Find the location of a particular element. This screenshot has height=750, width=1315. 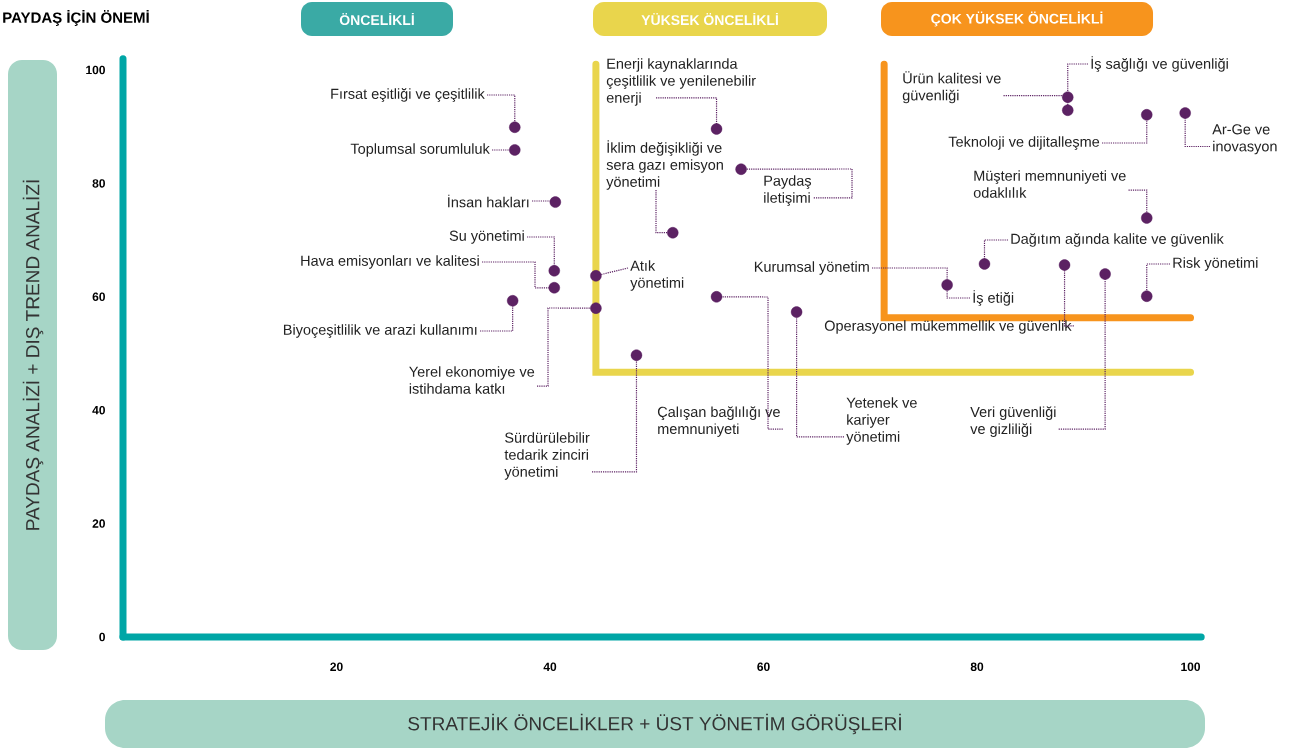

annotation: Biyoçeşitlilik ve arazi kullanımı is located at coordinates (380, 331).